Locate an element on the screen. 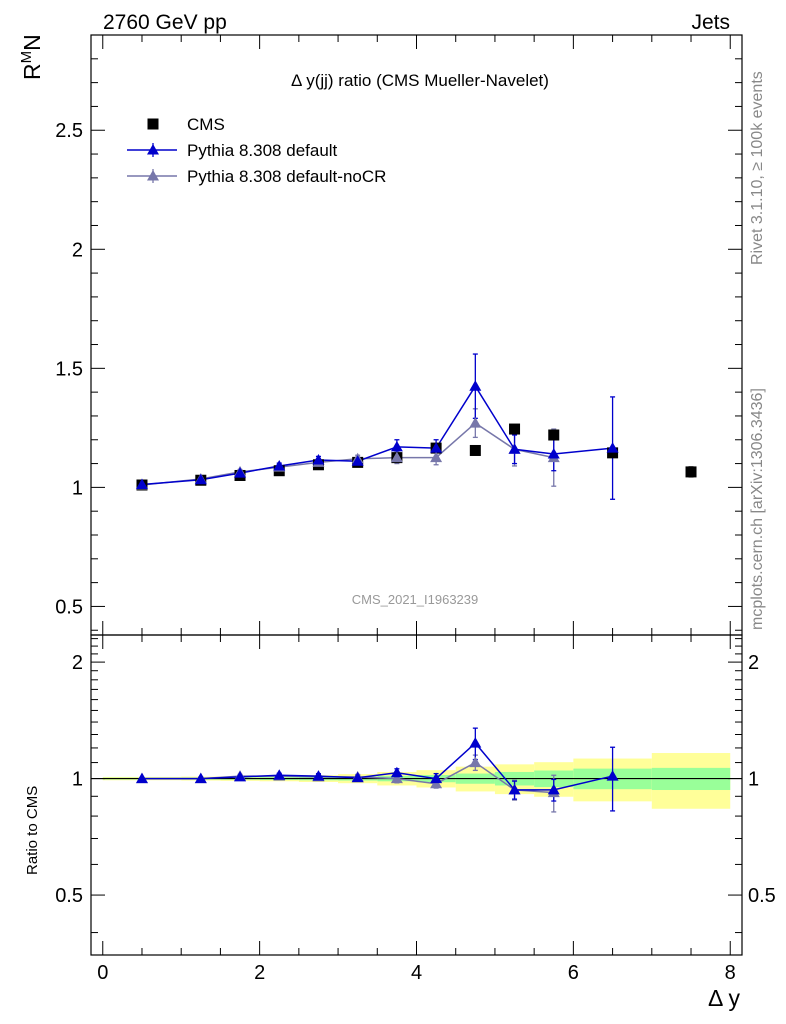  main-markers is located at coordinates (416, 435).